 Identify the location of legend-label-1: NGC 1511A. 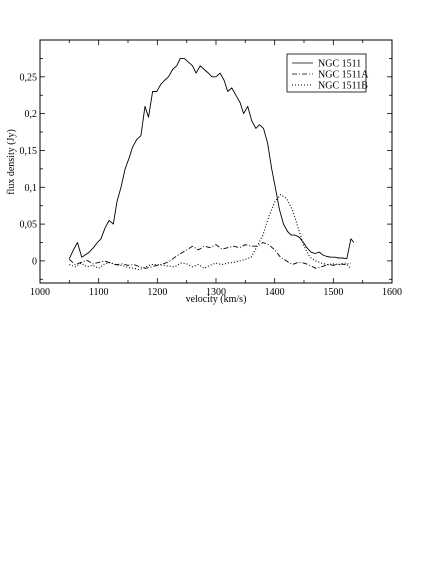
(343, 75).